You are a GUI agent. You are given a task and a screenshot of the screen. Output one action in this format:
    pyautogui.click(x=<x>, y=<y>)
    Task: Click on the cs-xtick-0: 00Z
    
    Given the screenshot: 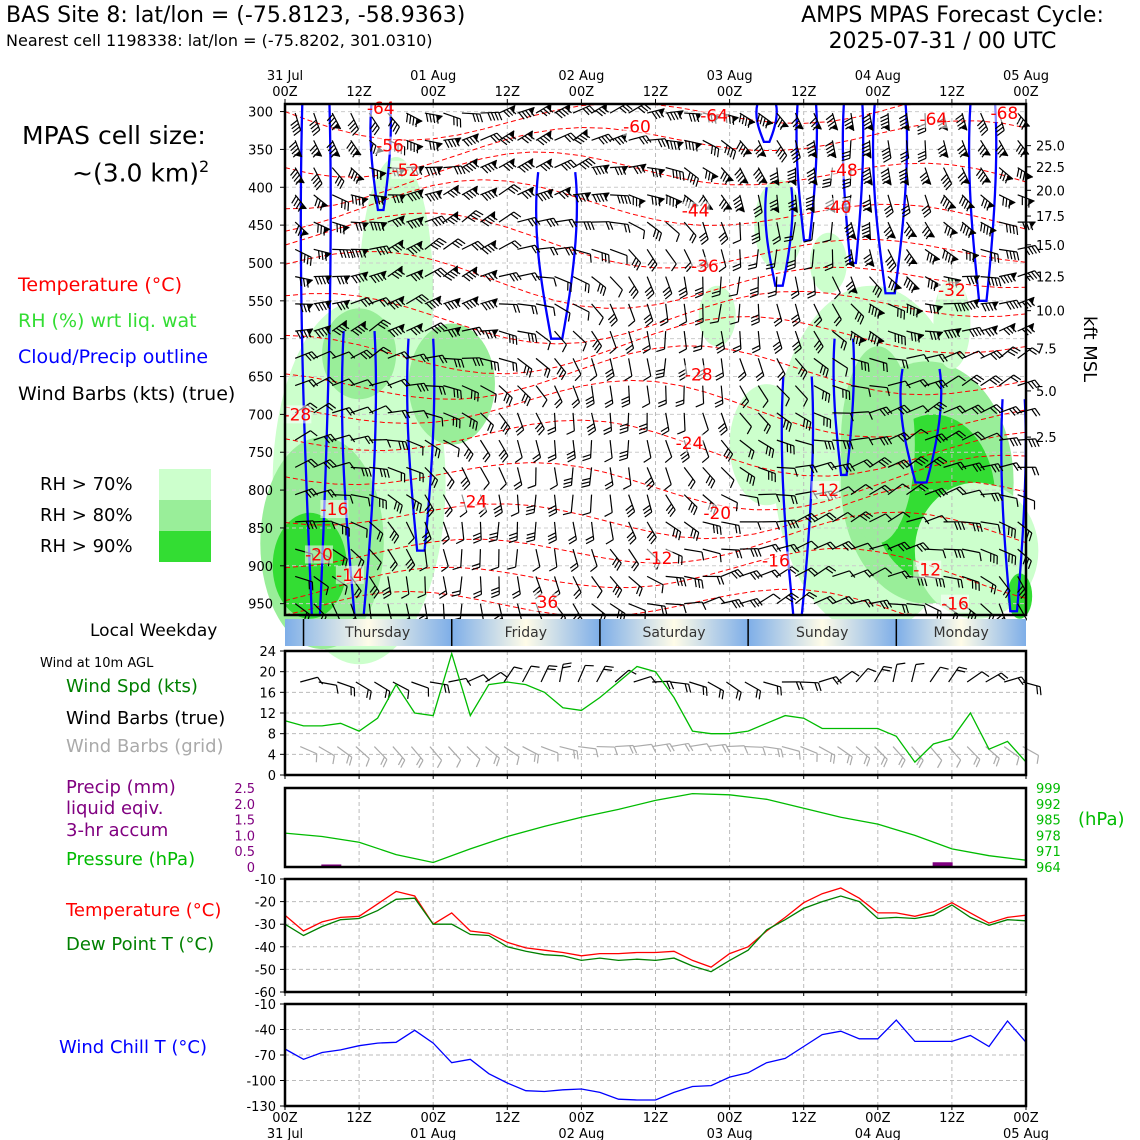 What is the action you would take?
    pyautogui.click(x=285, y=92)
    